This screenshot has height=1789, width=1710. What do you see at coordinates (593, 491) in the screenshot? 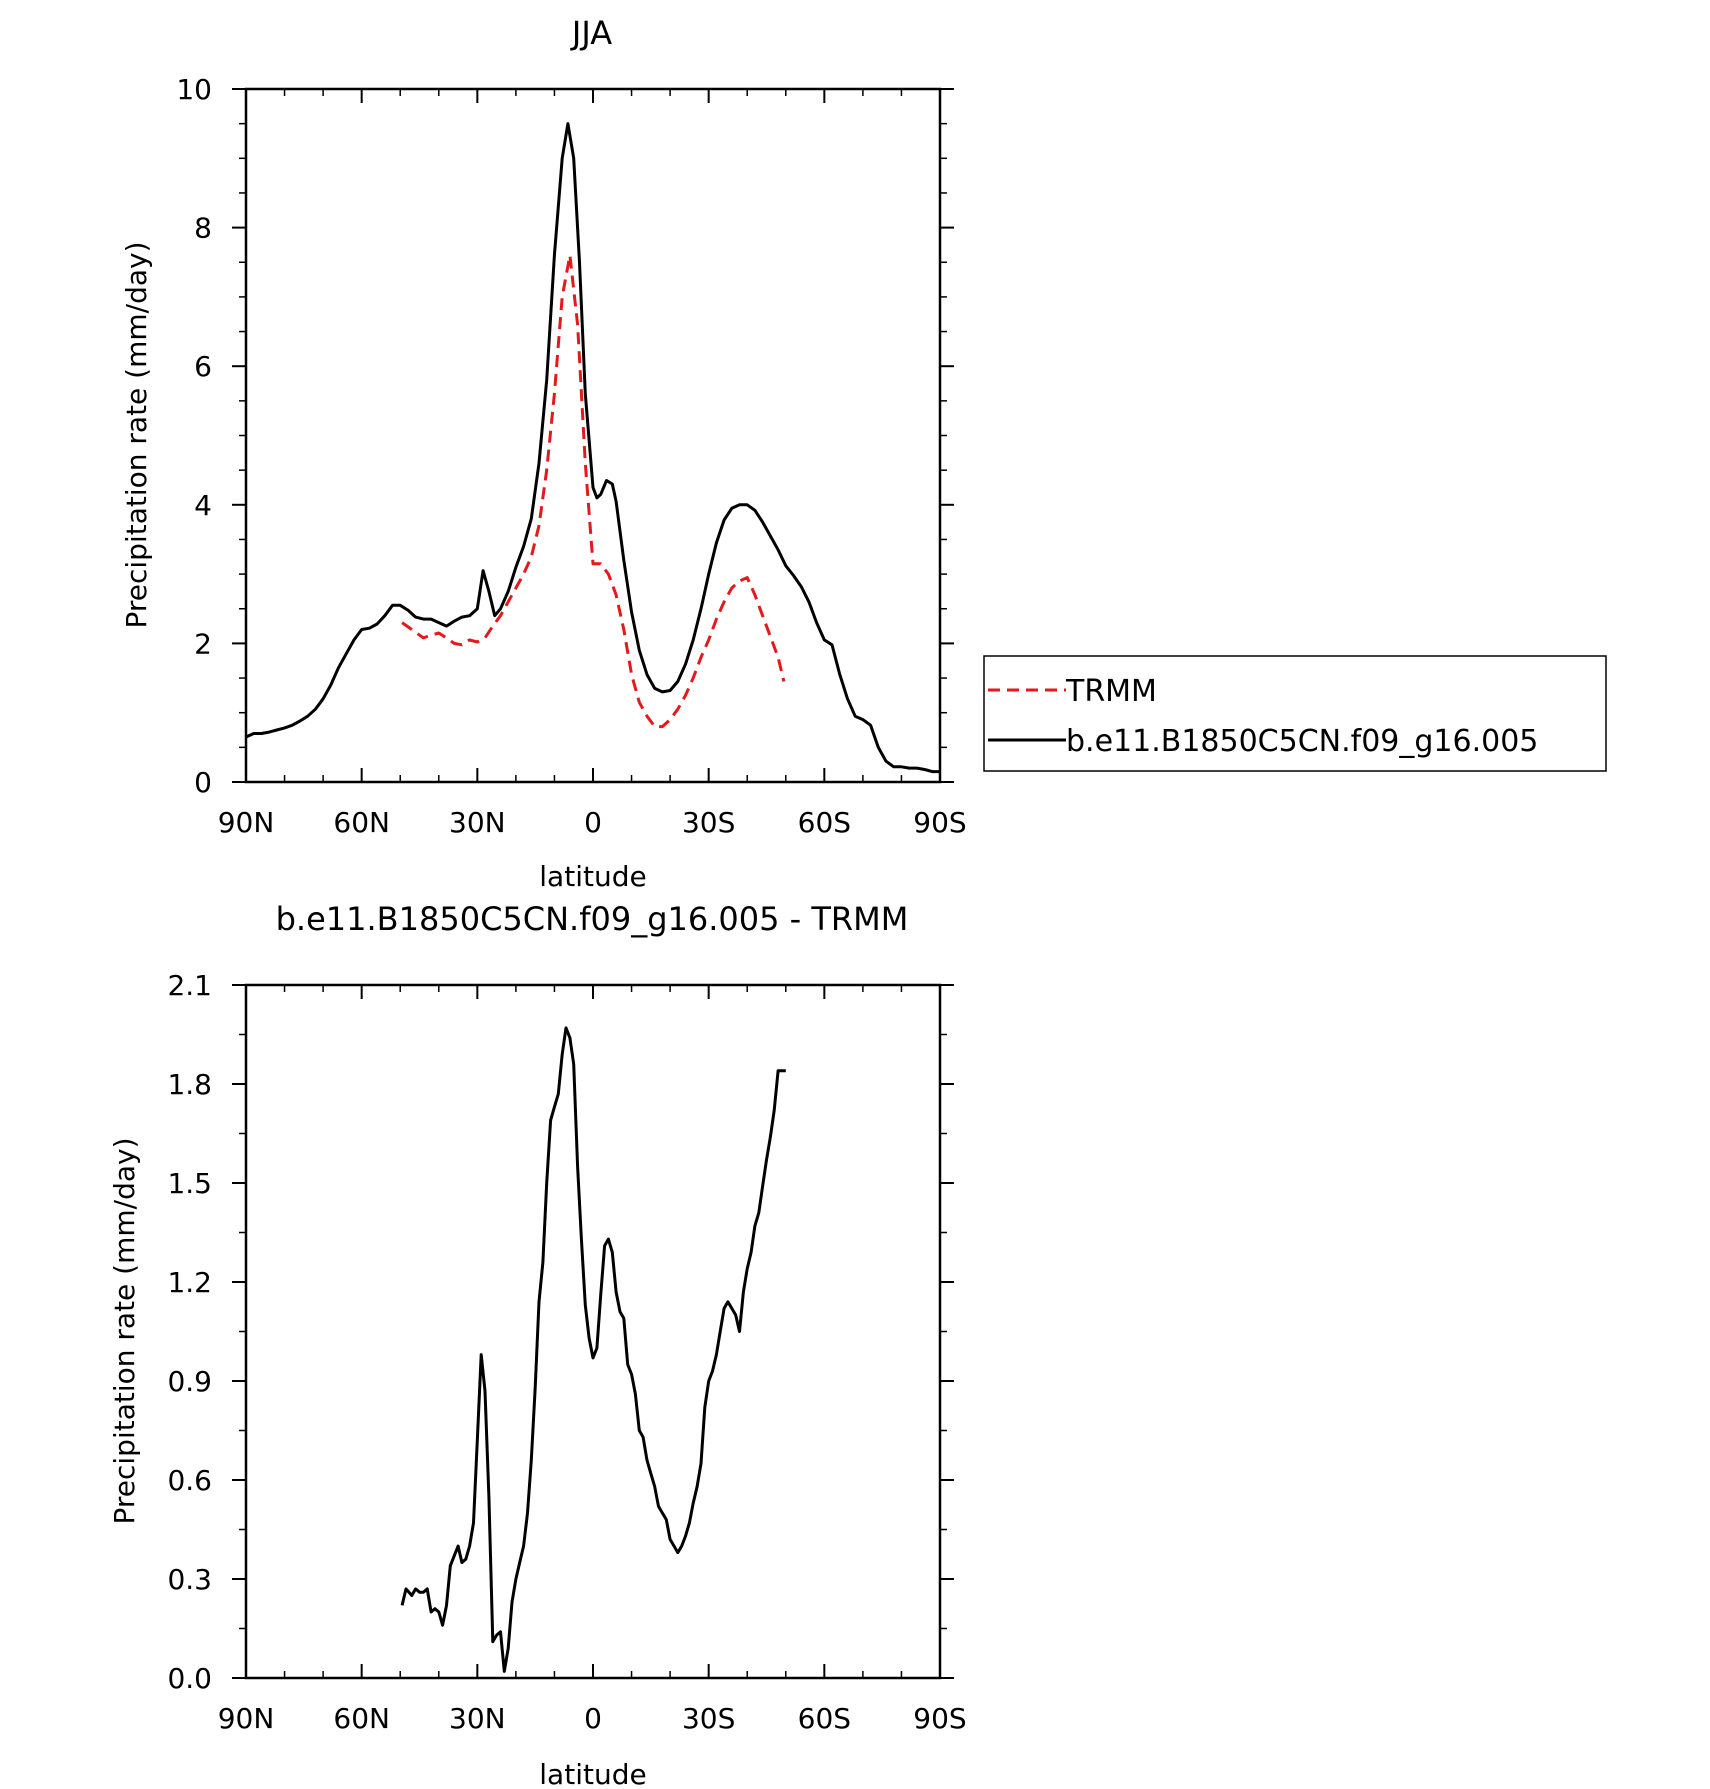
I see `series-line-top-trmm` at bounding box center [593, 491].